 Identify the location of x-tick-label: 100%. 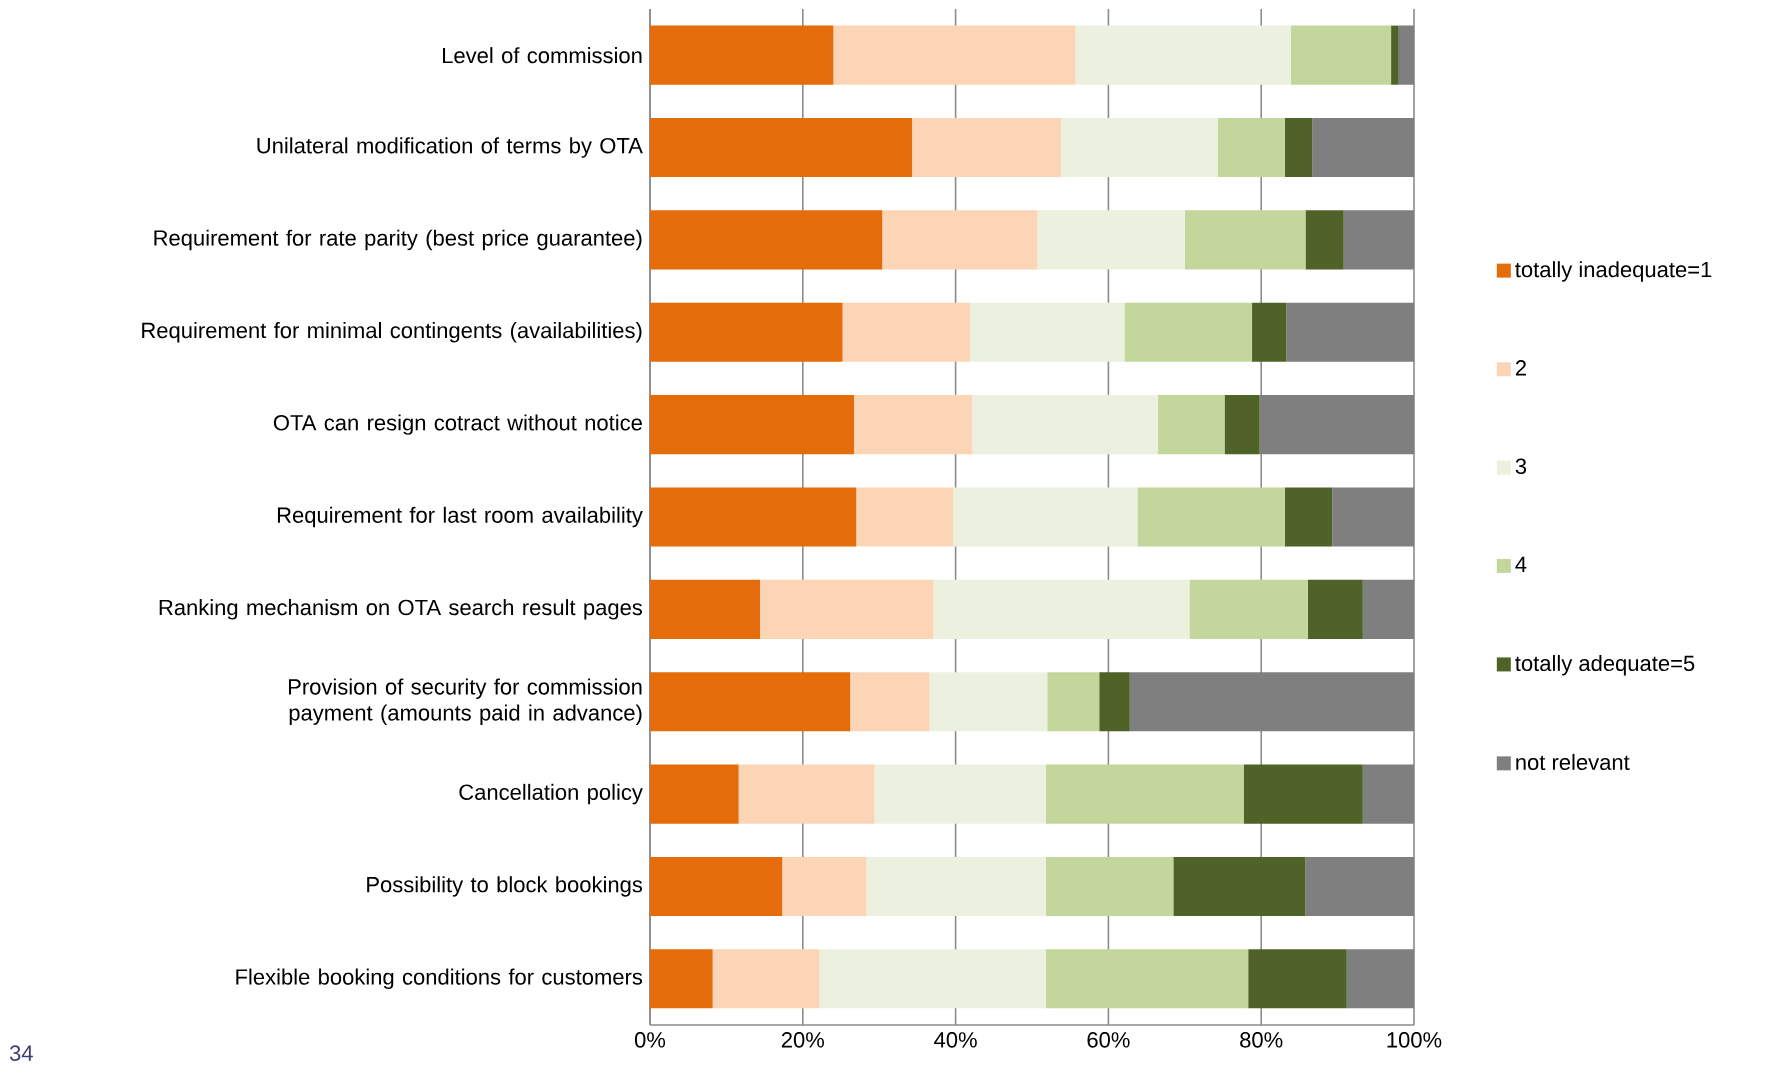
(1414, 1040).